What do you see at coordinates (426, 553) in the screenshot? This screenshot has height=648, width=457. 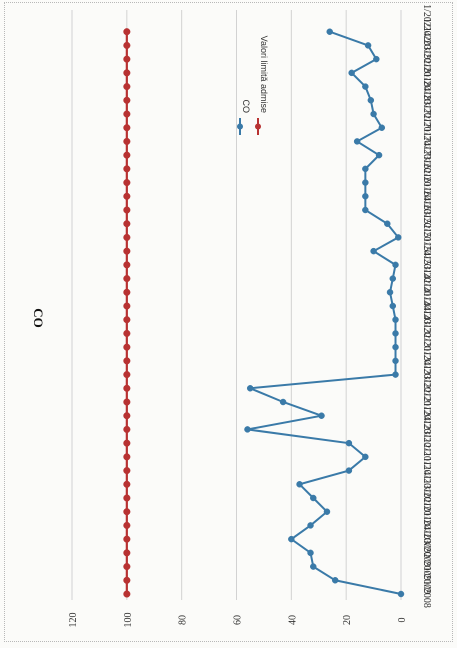 I see `category-tick-label: 3/2009` at bounding box center [426, 553].